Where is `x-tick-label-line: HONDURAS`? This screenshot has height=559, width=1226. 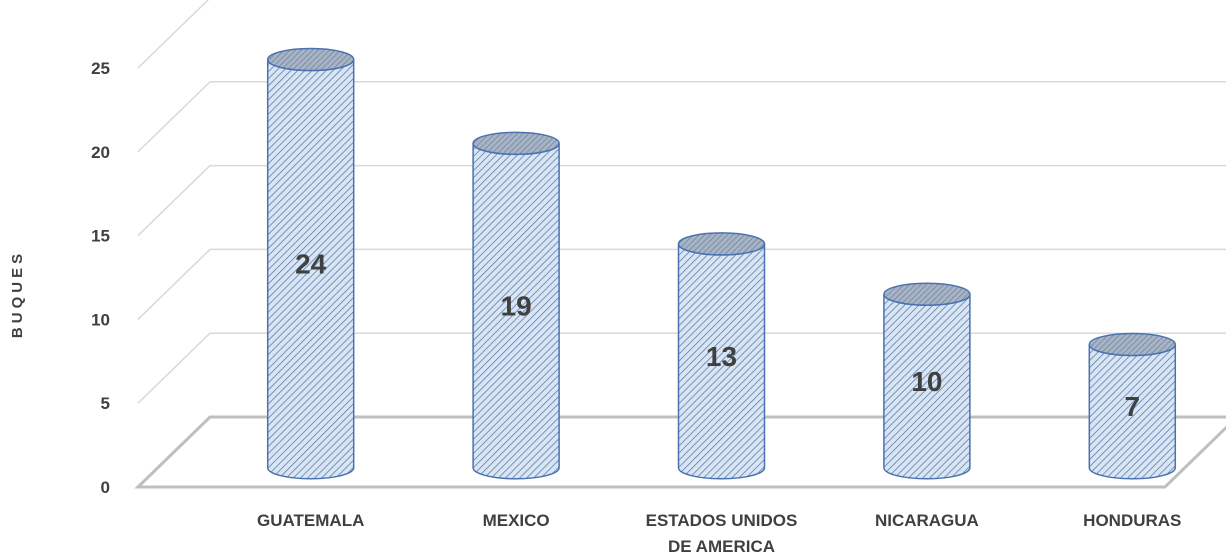 x-tick-label-line: HONDURAS is located at coordinates (1132, 520).